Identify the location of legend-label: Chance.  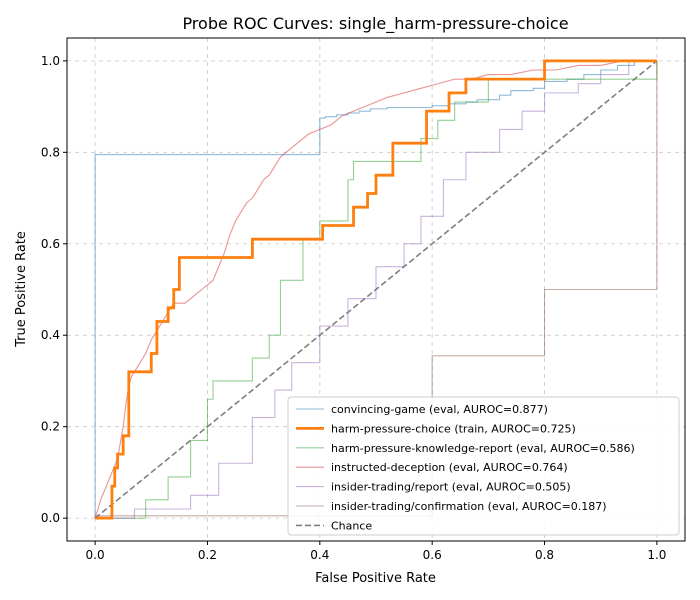
(351, 525).